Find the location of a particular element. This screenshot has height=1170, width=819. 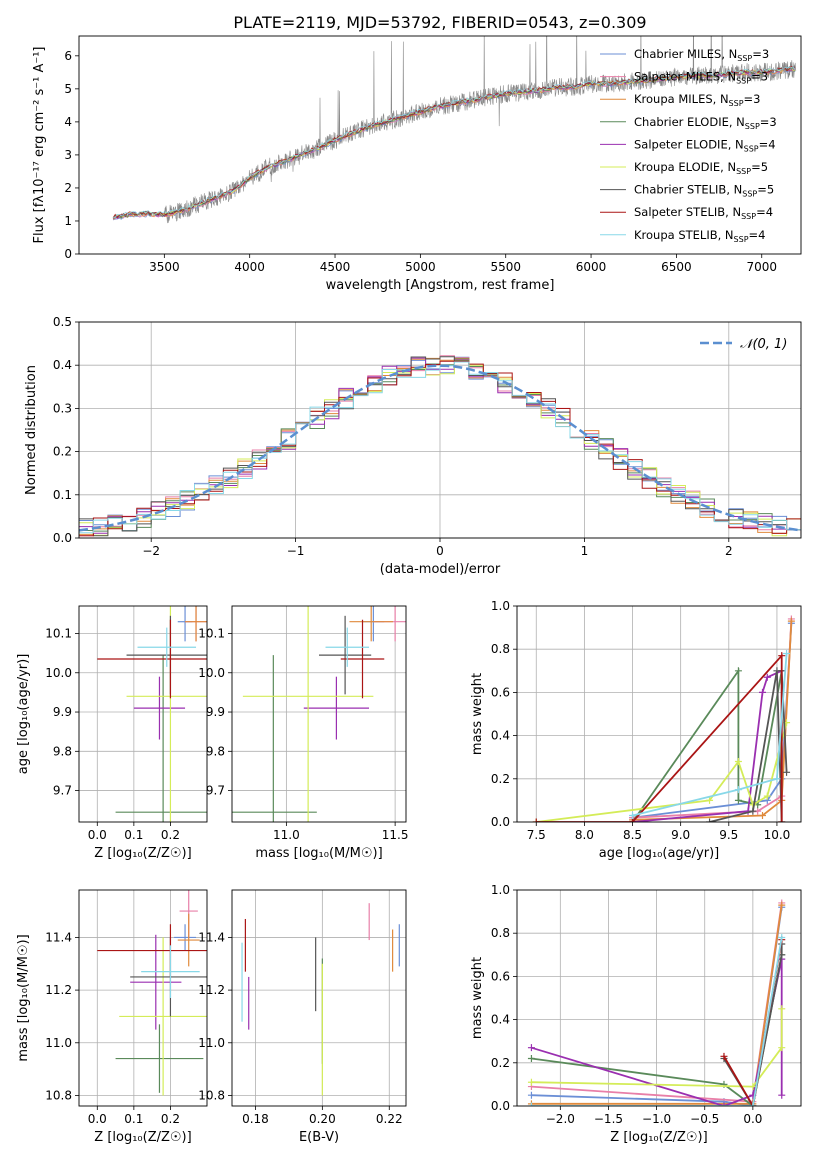

y-axis-label: mass weight is located at coordinates (477, 998).